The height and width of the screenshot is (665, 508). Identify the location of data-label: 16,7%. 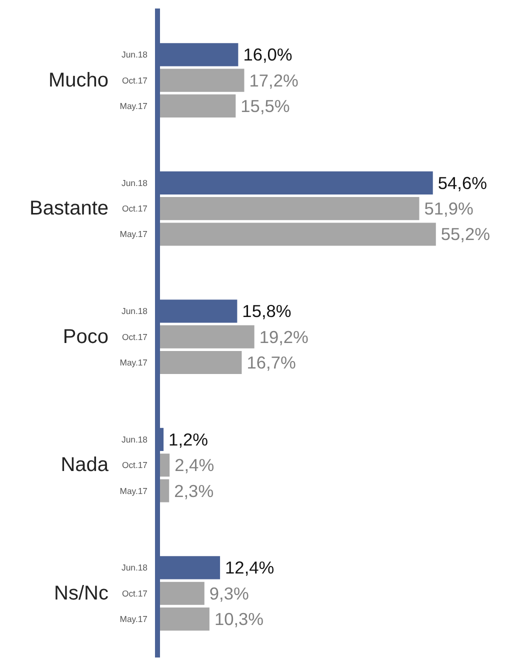
(271, 362).